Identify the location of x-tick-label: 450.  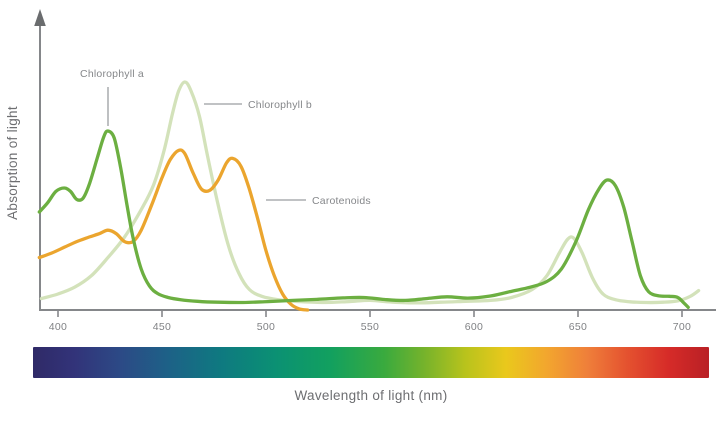
(162, 327).